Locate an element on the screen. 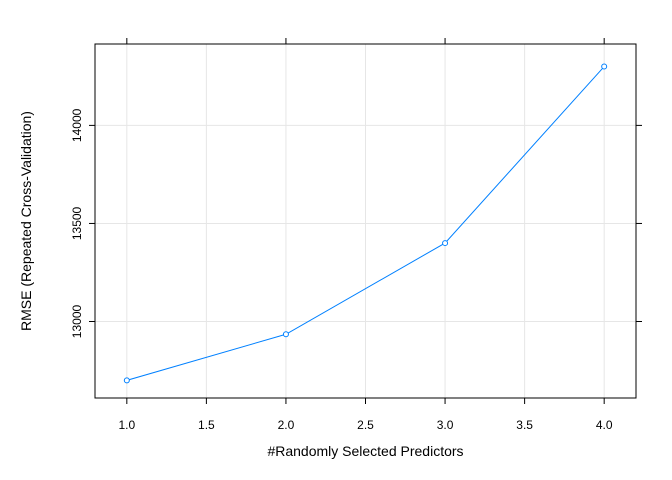 The image size is (672, 480). x-tick-label: 1.5 is located at coordinates (206, 425).